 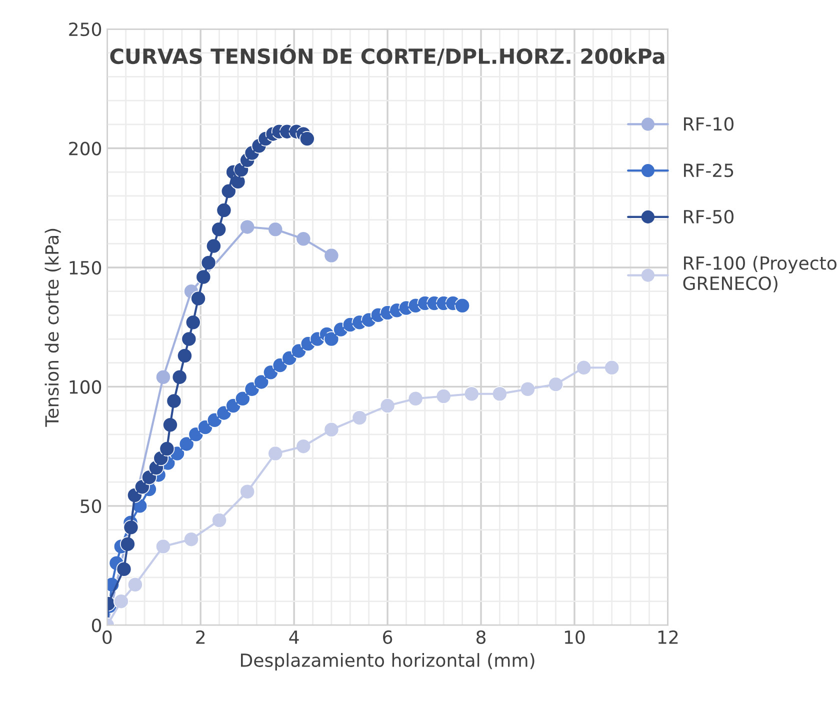 I want to click on x-tick-label: 8, so click(x=481, y=637).